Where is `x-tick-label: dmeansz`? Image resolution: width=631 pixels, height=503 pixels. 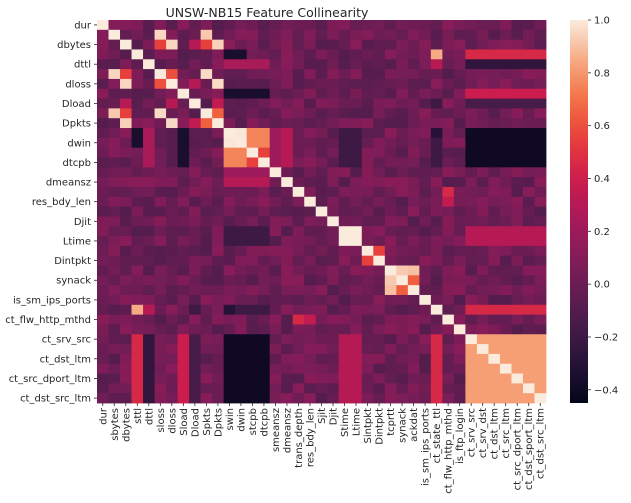
x-tick-label: dmeansz is located at coordinates (288, 430).